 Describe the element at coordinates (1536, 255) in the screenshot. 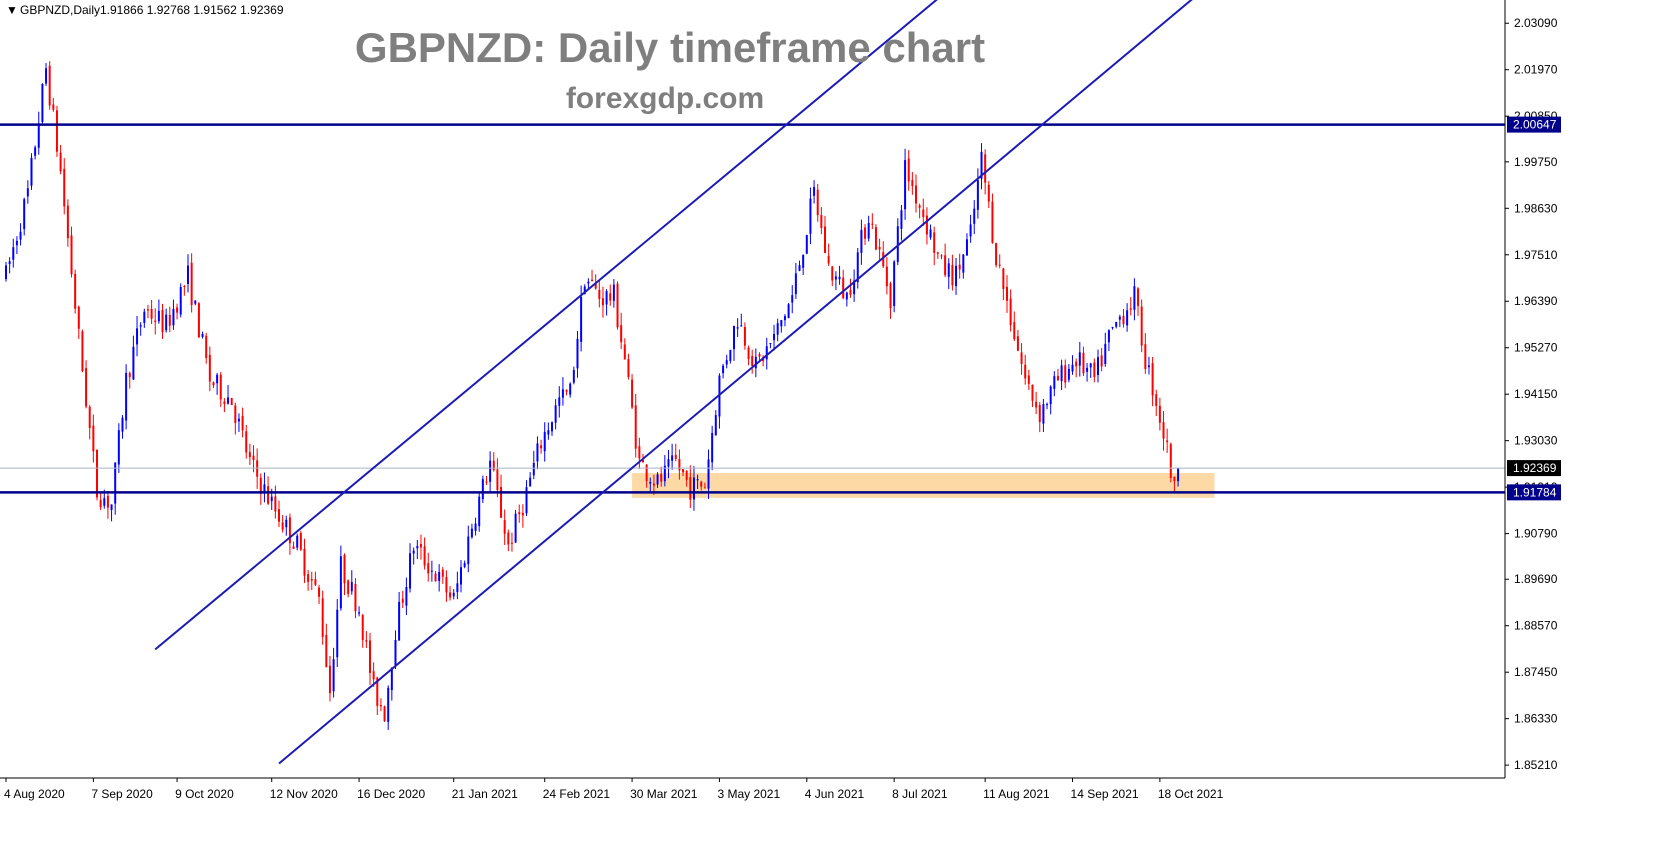

I see `y-tick-label: 1.97510` at that location.